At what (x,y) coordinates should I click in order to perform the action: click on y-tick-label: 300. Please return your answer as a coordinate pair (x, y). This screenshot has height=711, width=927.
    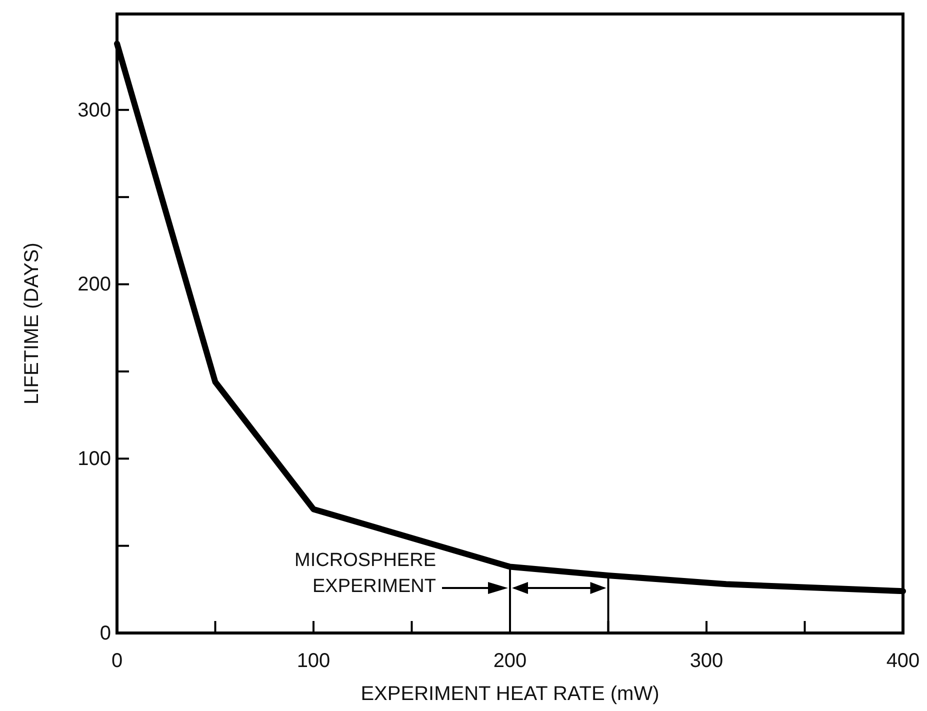
    Looking at the image, I should click on (94, 110).